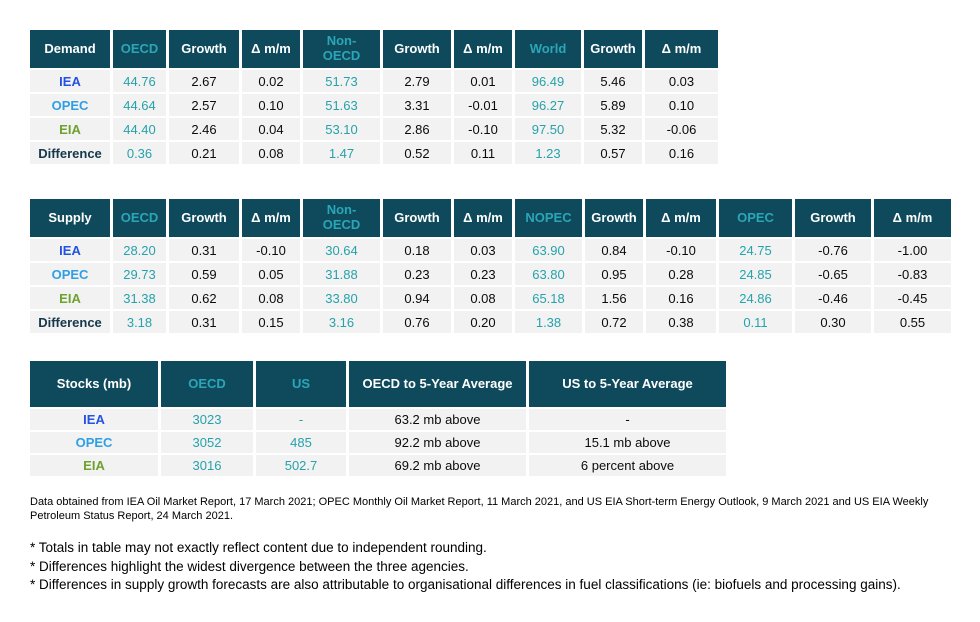  I want to click on column-header: US to 5-Year Average, so click(627, 384).